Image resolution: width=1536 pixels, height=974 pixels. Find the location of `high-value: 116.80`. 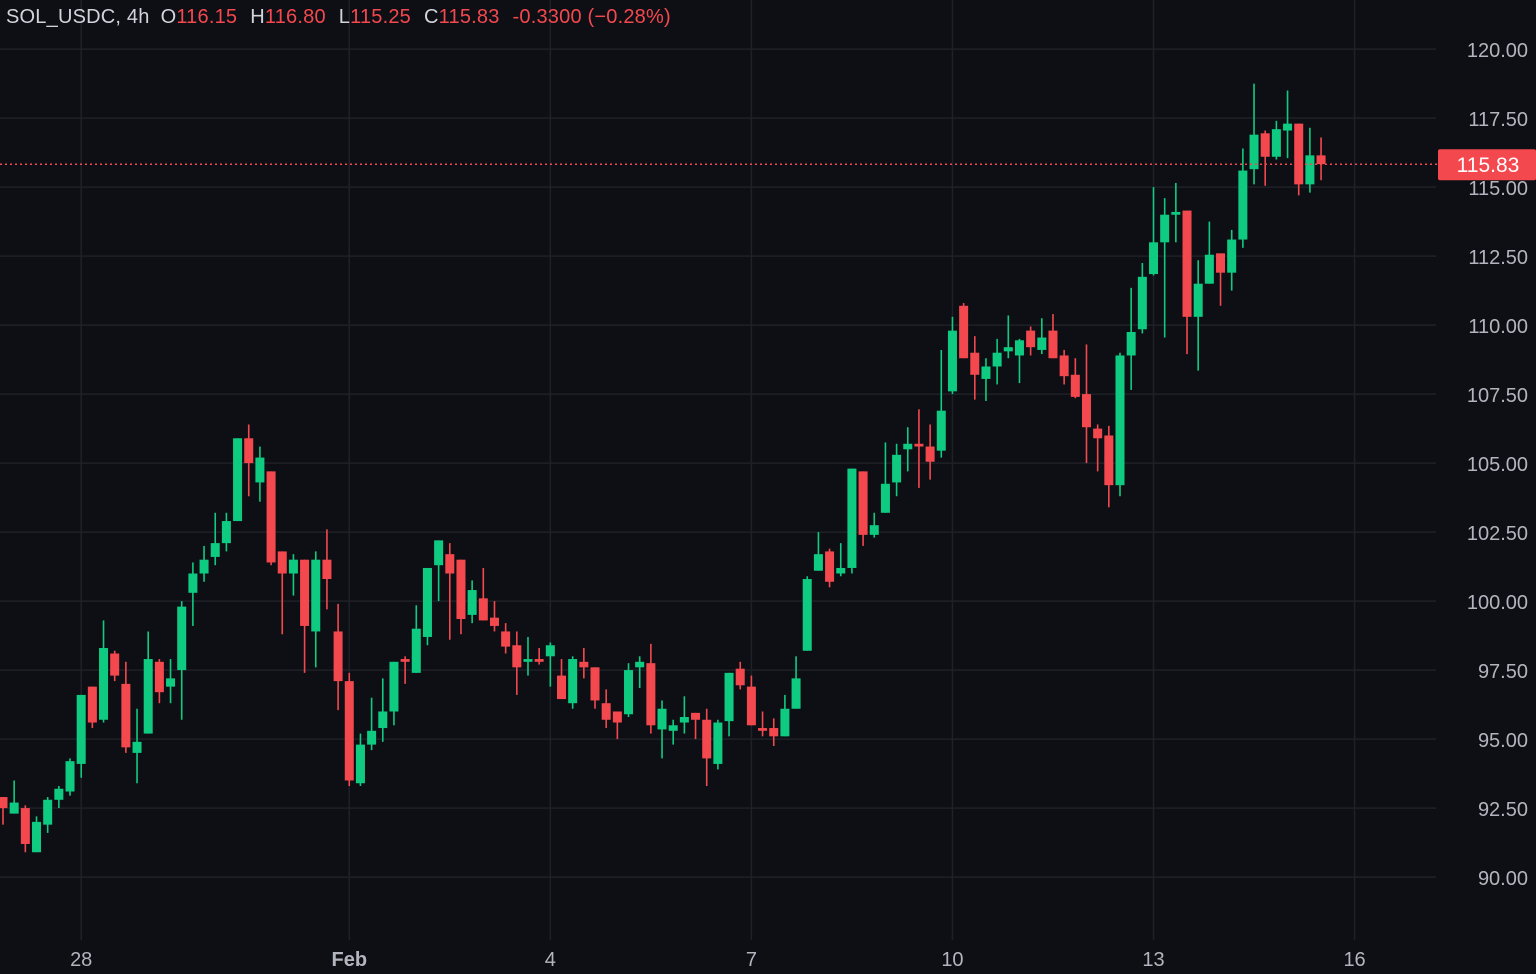

high-value: 116.80 is located at coordinates (295, 17).